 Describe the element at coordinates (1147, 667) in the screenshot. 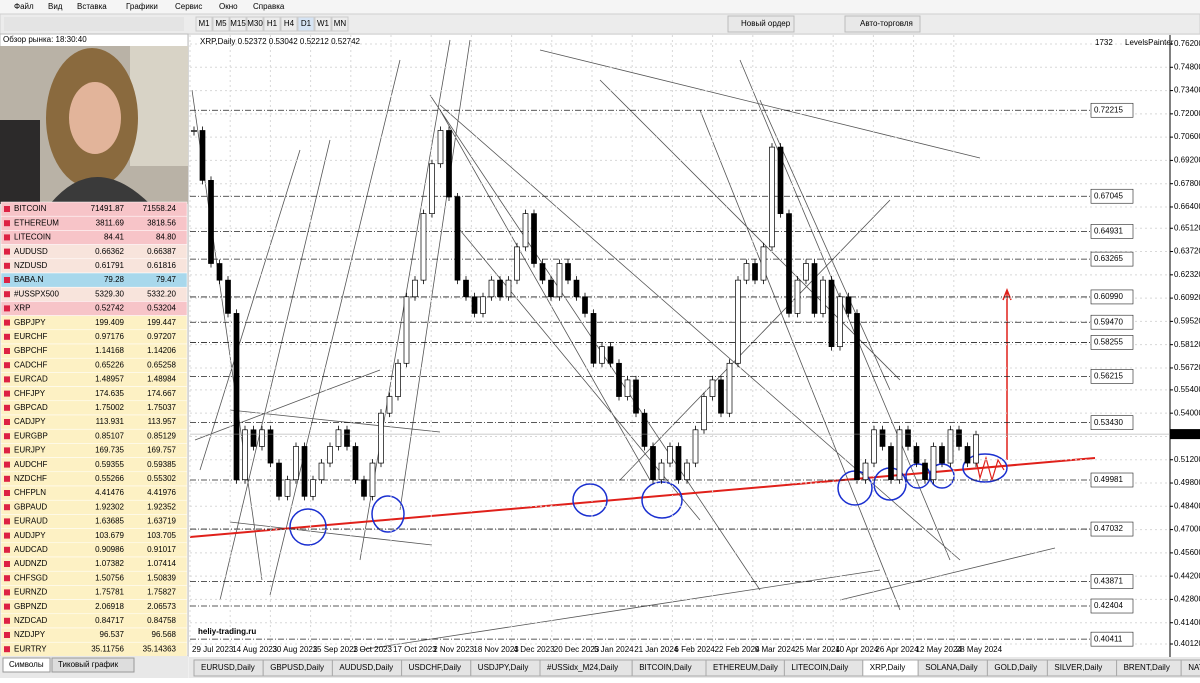

I see `chart-tab-label: BRENT,Daily` at that location.